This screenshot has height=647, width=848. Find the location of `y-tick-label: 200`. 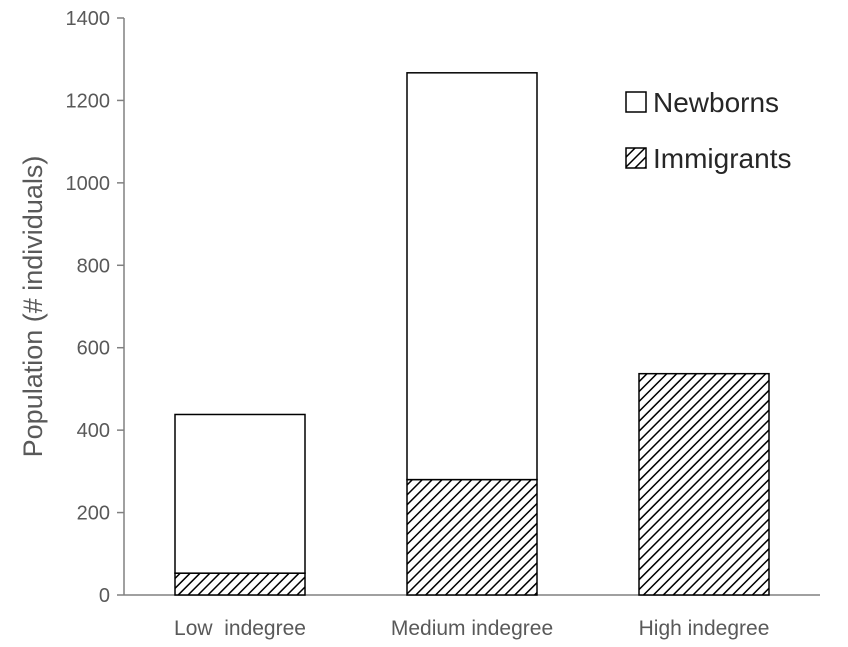

y-tick-label: 200 is located at coordinates (93, 514).